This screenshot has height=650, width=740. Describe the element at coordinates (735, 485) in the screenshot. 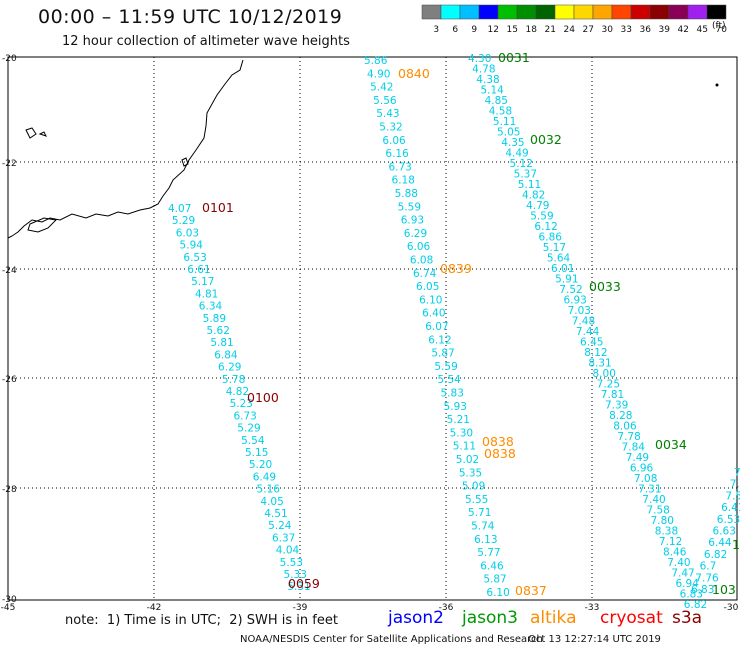

I see `swh-value: 7.78` at that location.